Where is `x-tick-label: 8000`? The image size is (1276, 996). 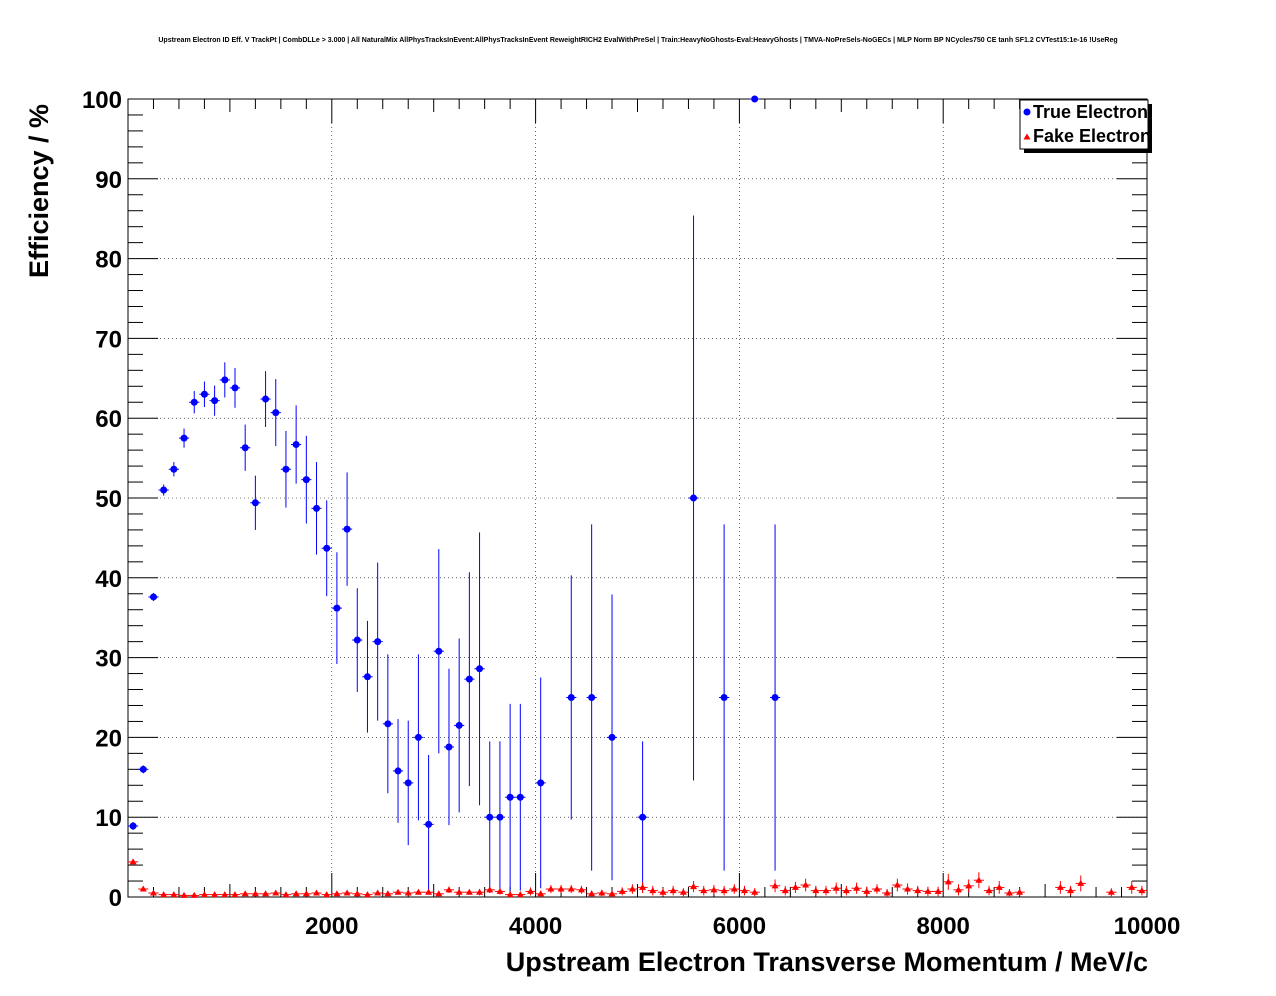
x-tick-label: 8000 is located at coordinates (943, 926).